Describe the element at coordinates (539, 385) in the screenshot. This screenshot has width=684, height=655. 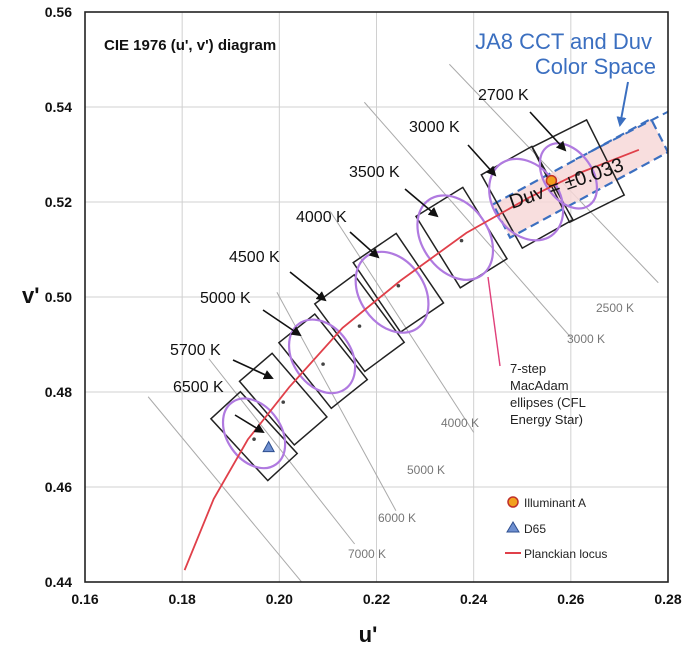
I see `macadam-note-line: MacAdam` at that location.